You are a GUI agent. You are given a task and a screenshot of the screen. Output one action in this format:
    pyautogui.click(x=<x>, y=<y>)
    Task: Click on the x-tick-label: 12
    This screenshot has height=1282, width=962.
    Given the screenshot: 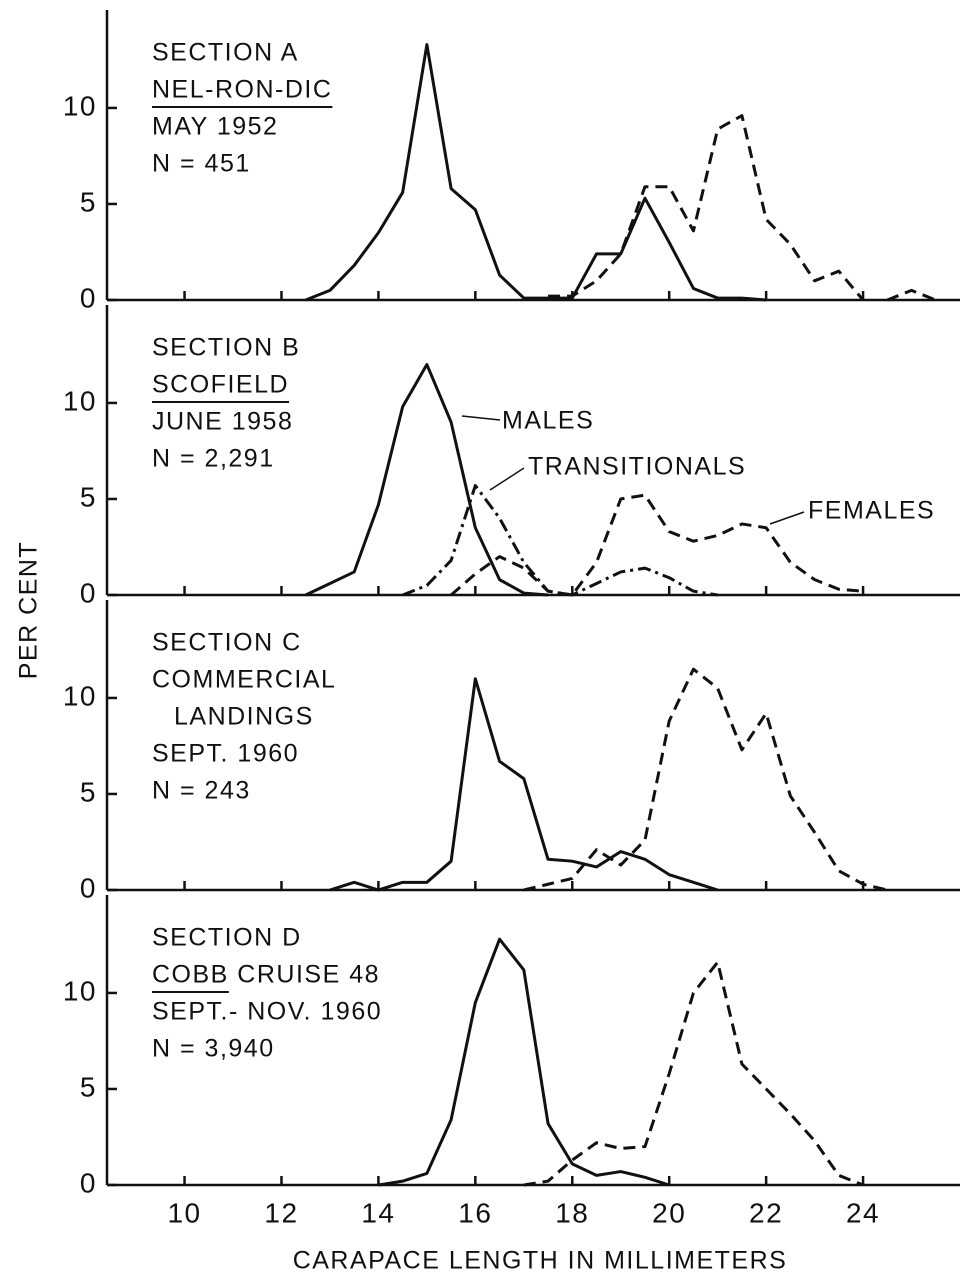 What is the action you would take?
    pyautogui.click(x=281, y=1212)
    